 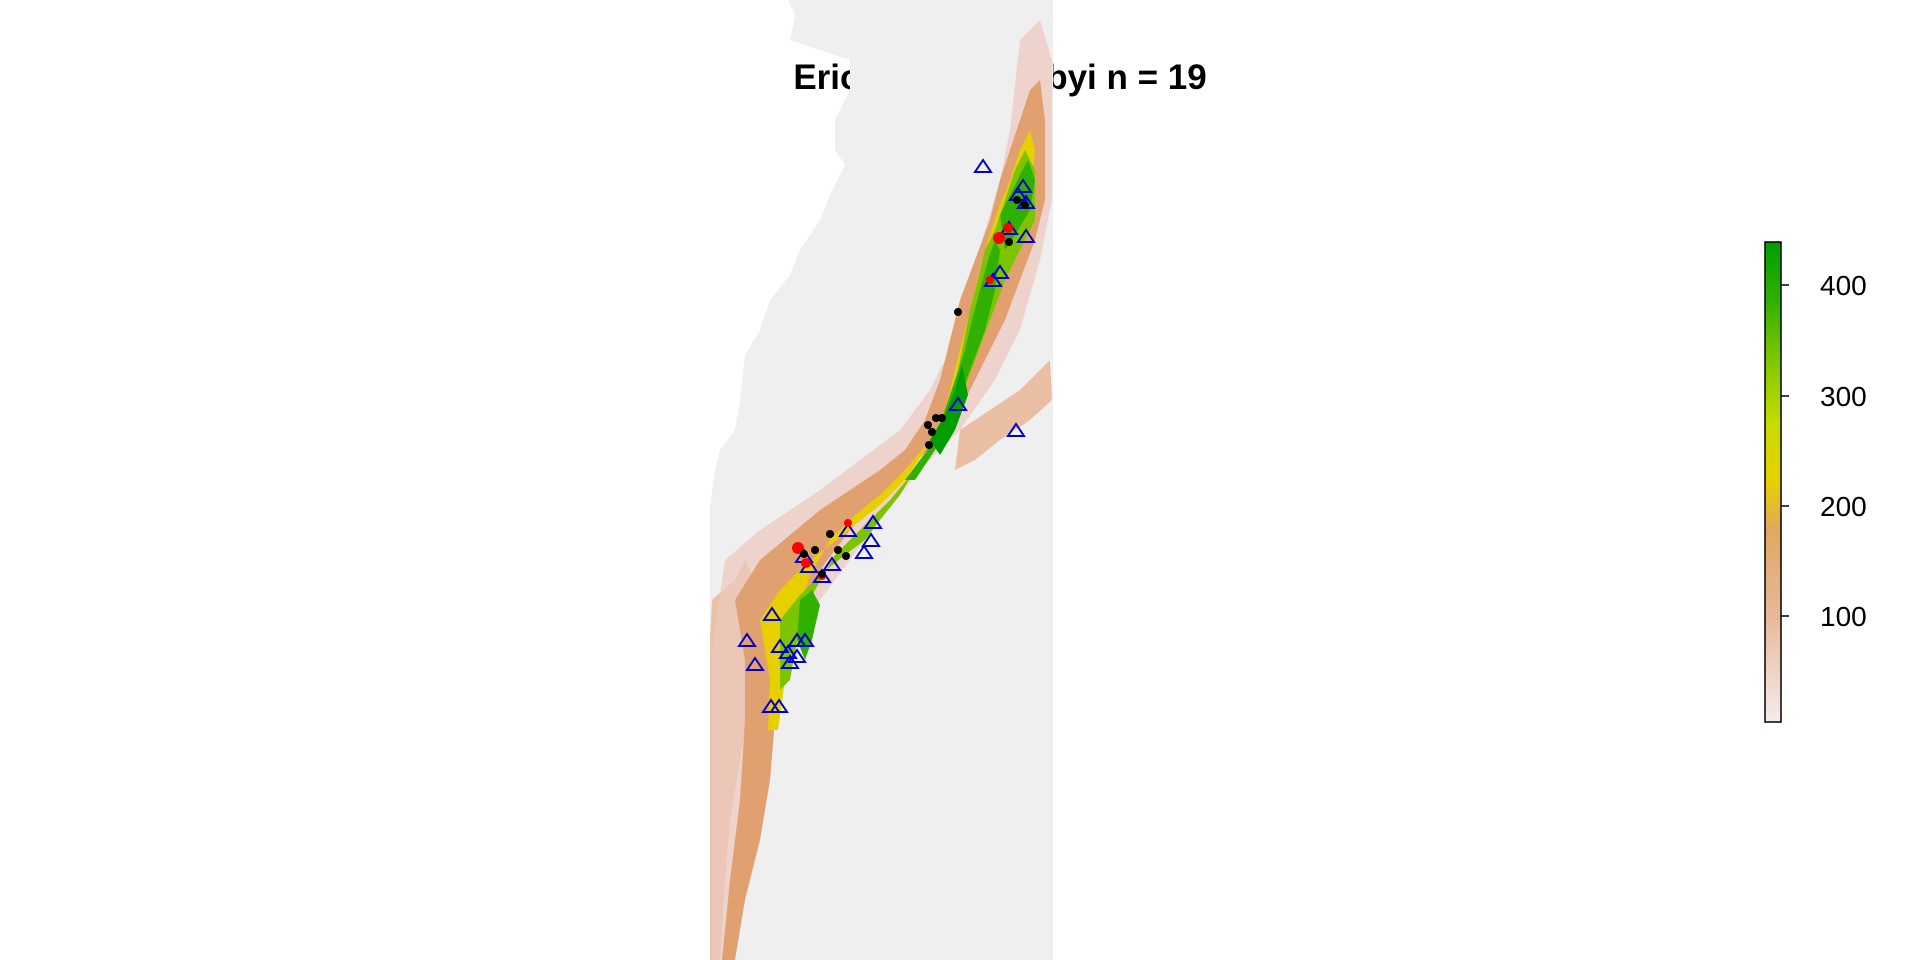 I want to click on legend-tick-label: 400, so click(x=1843, y=285).